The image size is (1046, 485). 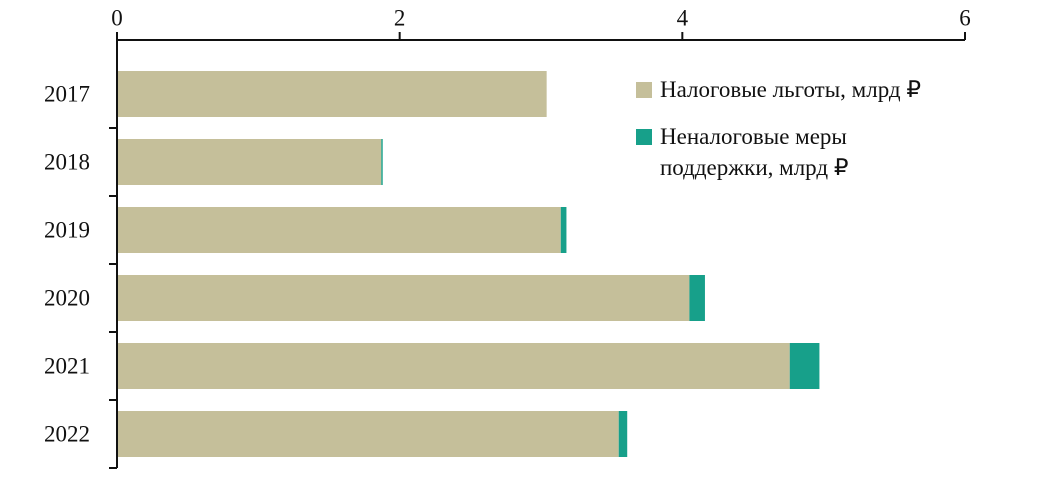 What do you see at coordinates (790, 89) in the screenshot?
I see `legend-label: Налоговые льготы, млрд ₽` at bounding box center [790, 89].